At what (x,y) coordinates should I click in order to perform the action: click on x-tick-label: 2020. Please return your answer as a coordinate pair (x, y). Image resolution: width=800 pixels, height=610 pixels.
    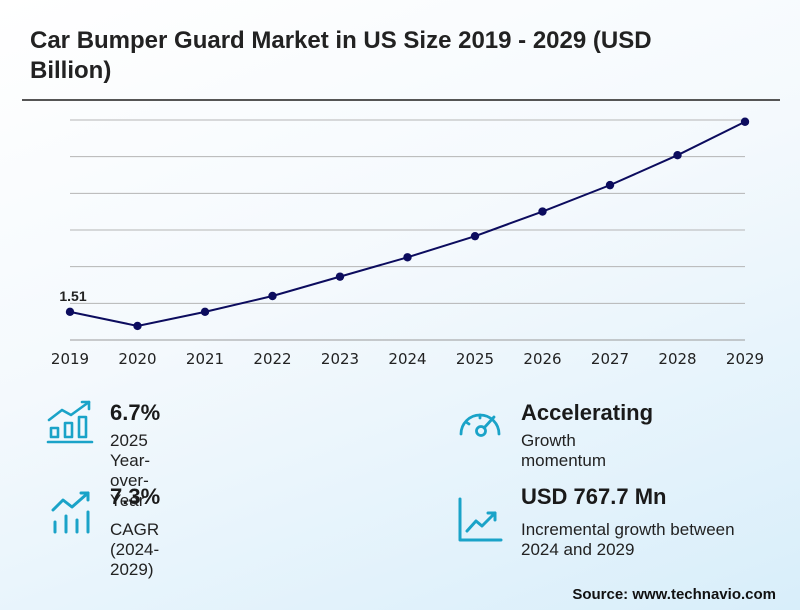
    Looking at the image, I should click on (137, 359).